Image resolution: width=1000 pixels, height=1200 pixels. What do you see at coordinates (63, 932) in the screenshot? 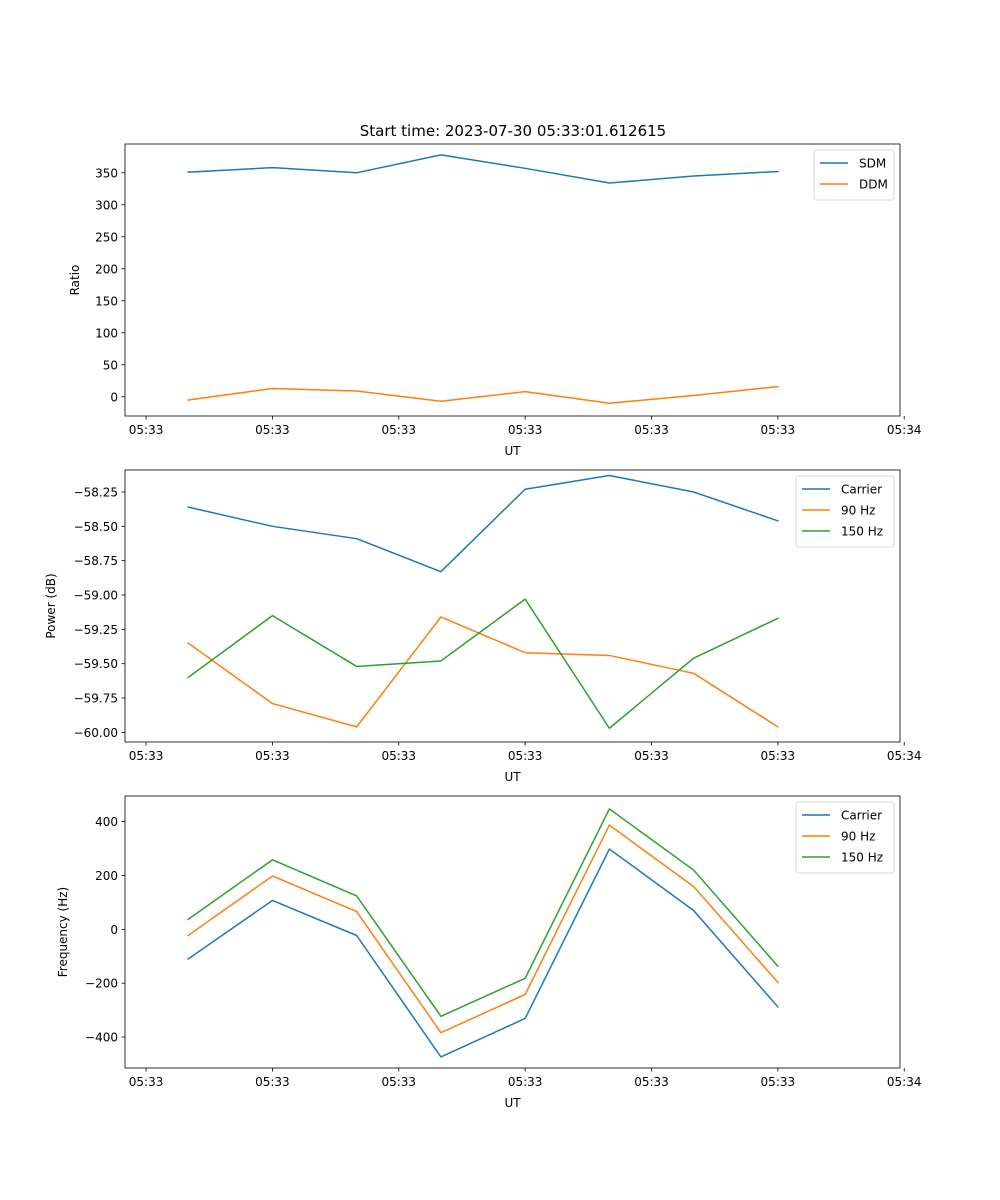
I see `y-axis-label: Frequency (Hz)` at bounding box center [63, 932].